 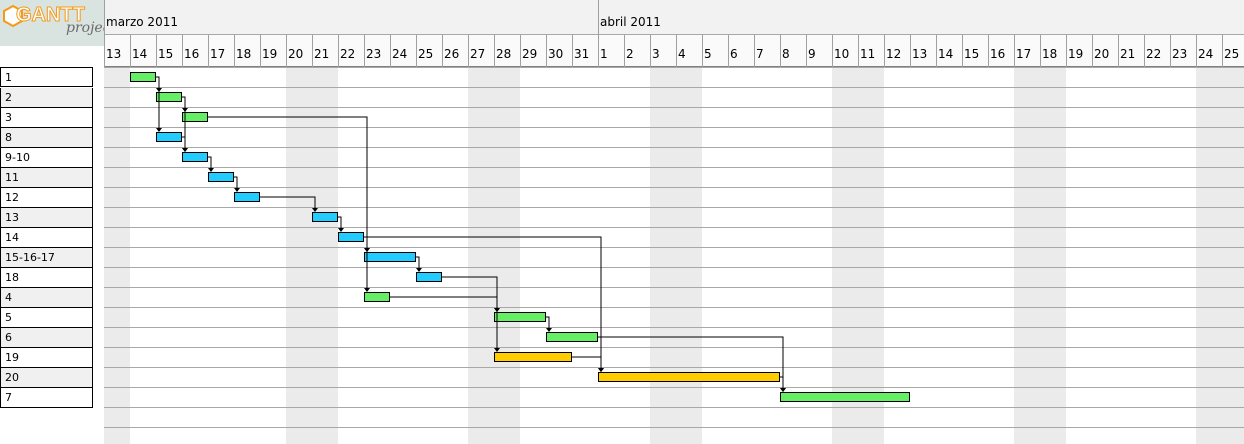 I want to click on month-divider, so click(x=598, y=33).